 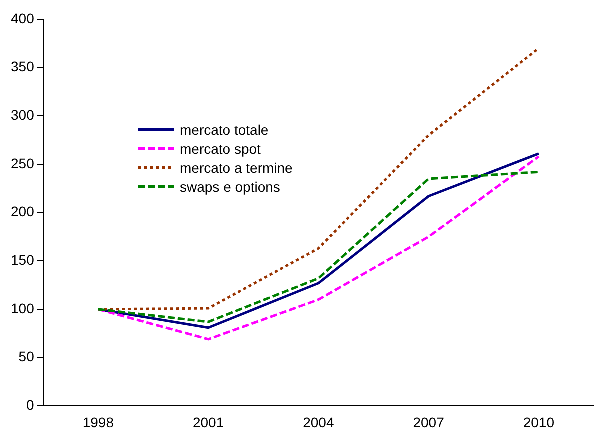 I want to click on y-tick-label: 400, so click(x=23, y=18).